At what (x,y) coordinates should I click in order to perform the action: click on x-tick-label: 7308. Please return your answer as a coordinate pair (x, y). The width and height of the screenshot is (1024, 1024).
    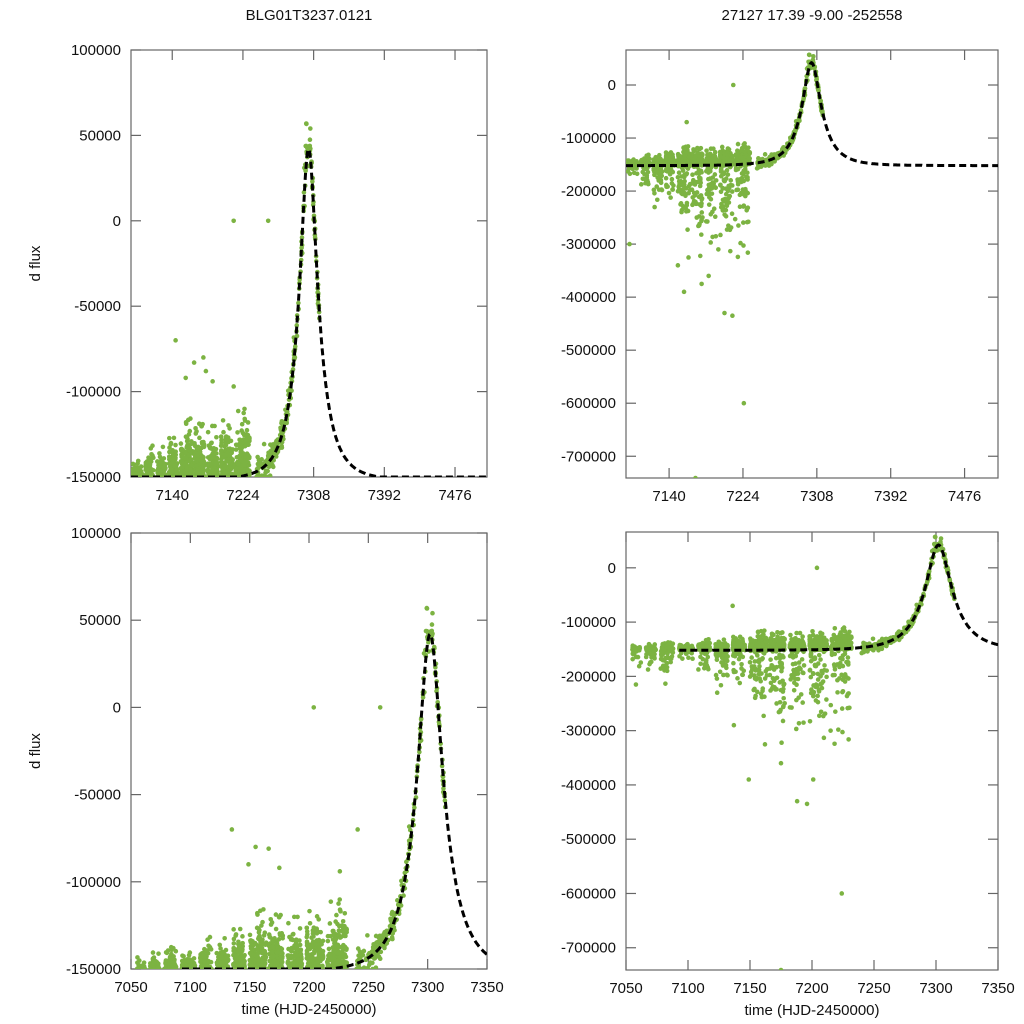
    Looking at the image, I should click on (313, 495).